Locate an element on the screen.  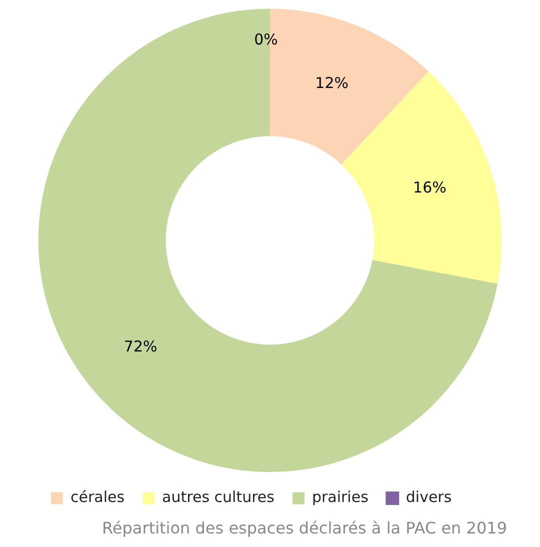
text: Répartition des espaces déclarés à la PAC en 2019 is located at coordinates (304, 528).